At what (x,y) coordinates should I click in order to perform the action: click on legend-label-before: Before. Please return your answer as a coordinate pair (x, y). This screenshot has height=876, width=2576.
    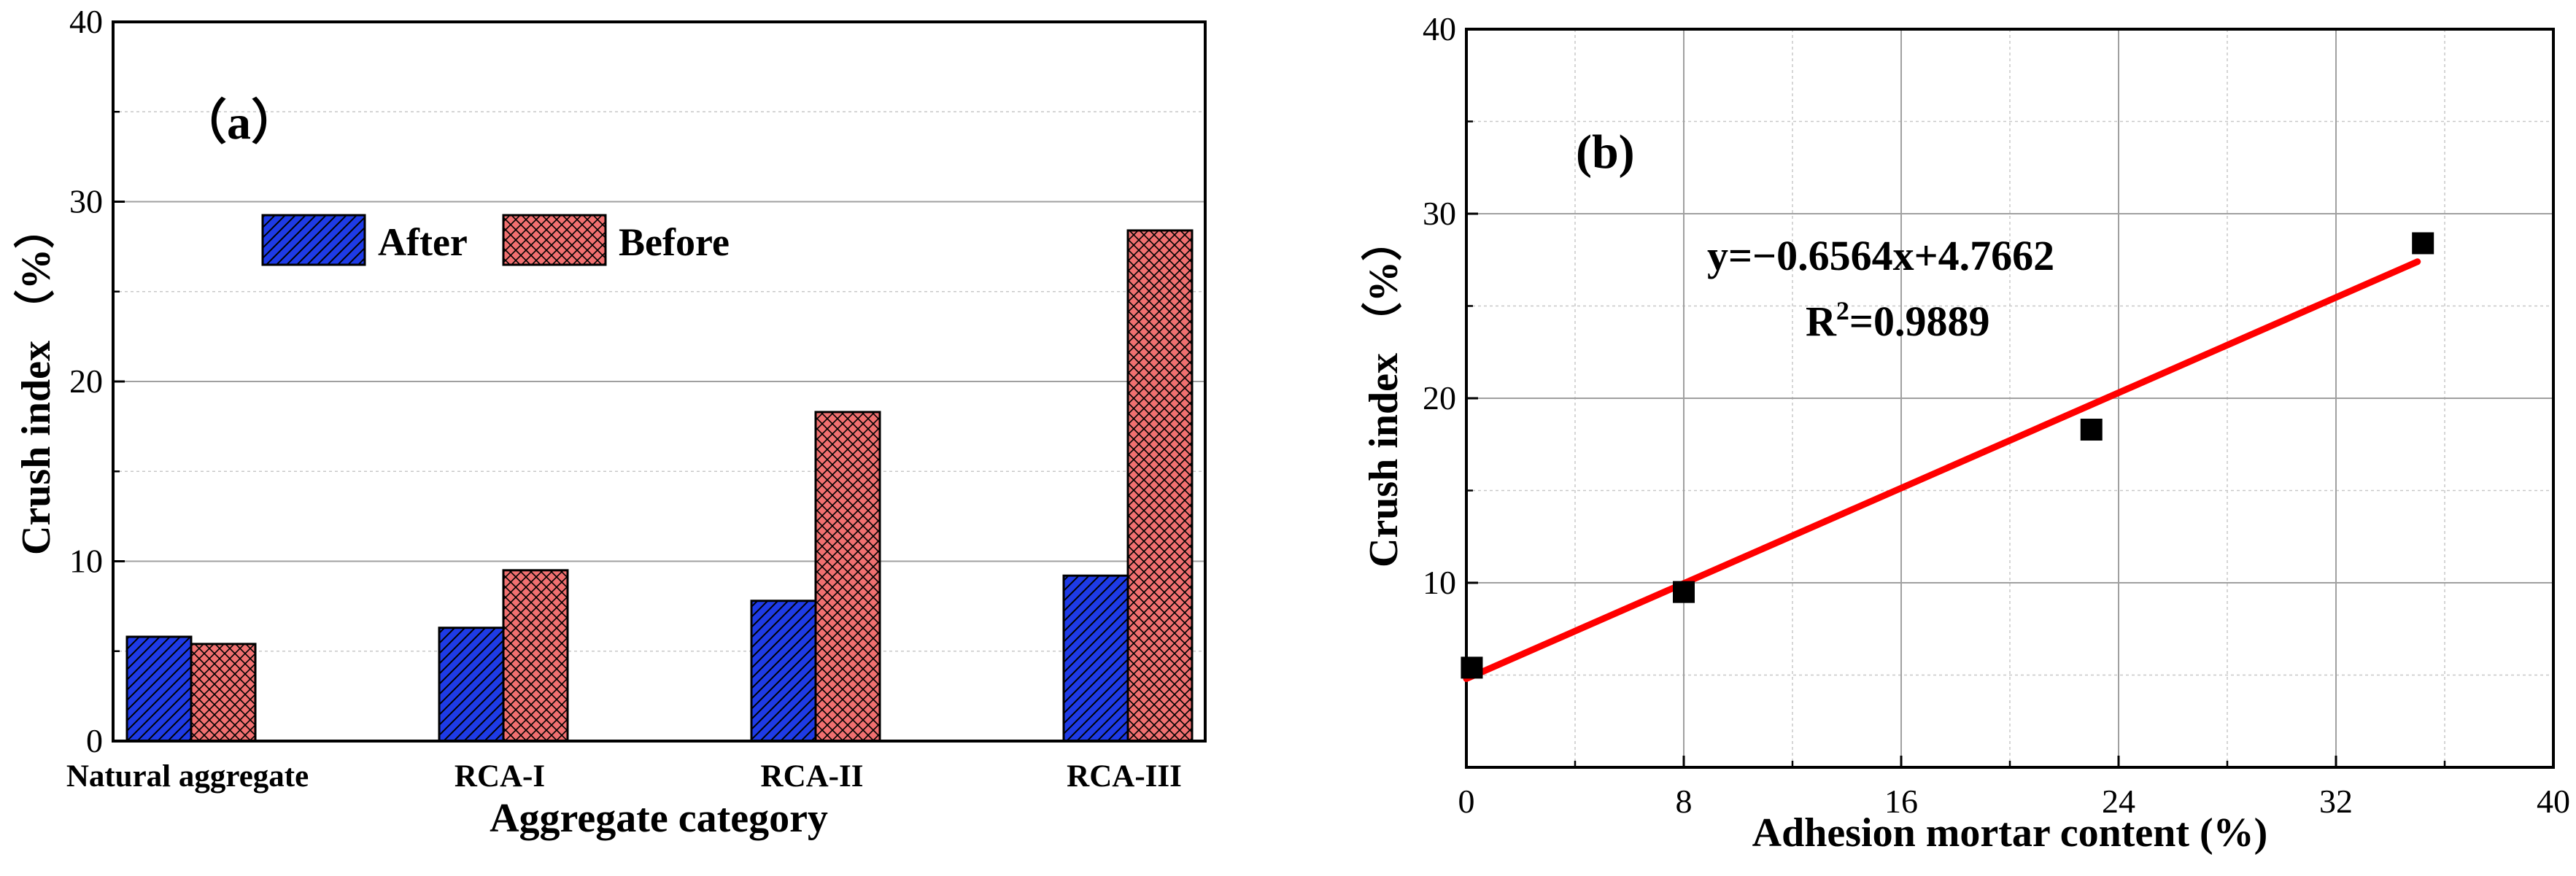
    Looking at the image, I should click on (674, 242).